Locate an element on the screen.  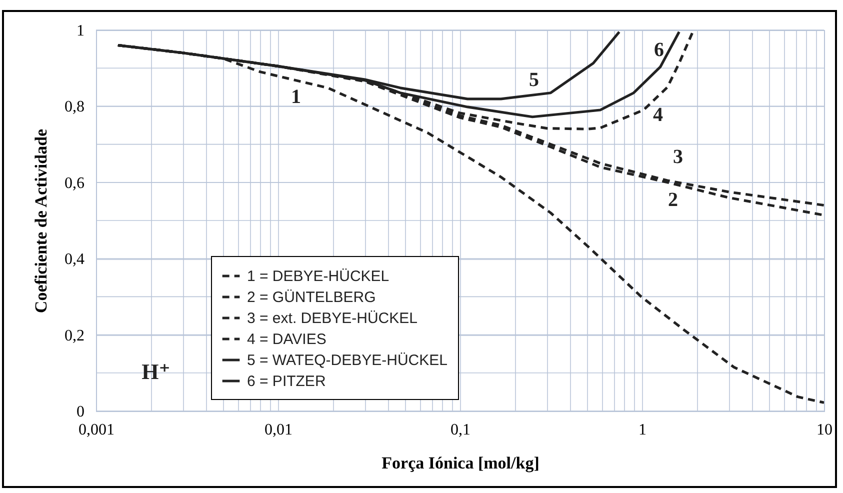
annotation: 6 is located at coordinates (659, 50).